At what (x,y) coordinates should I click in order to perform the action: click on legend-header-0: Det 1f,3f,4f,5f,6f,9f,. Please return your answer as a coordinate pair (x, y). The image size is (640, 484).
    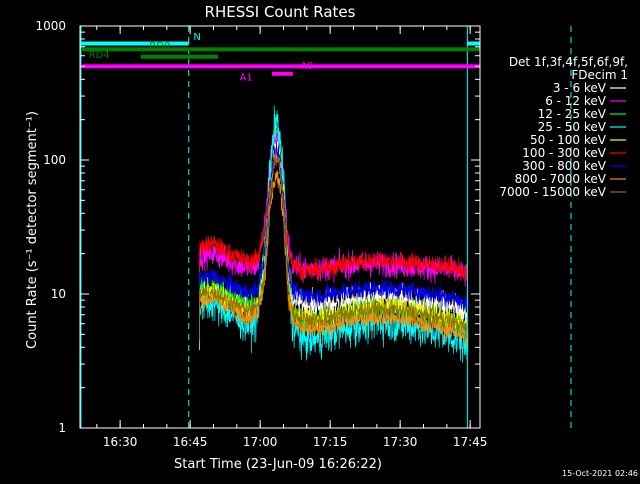
    Looking at the image, I should click on (568, 62).